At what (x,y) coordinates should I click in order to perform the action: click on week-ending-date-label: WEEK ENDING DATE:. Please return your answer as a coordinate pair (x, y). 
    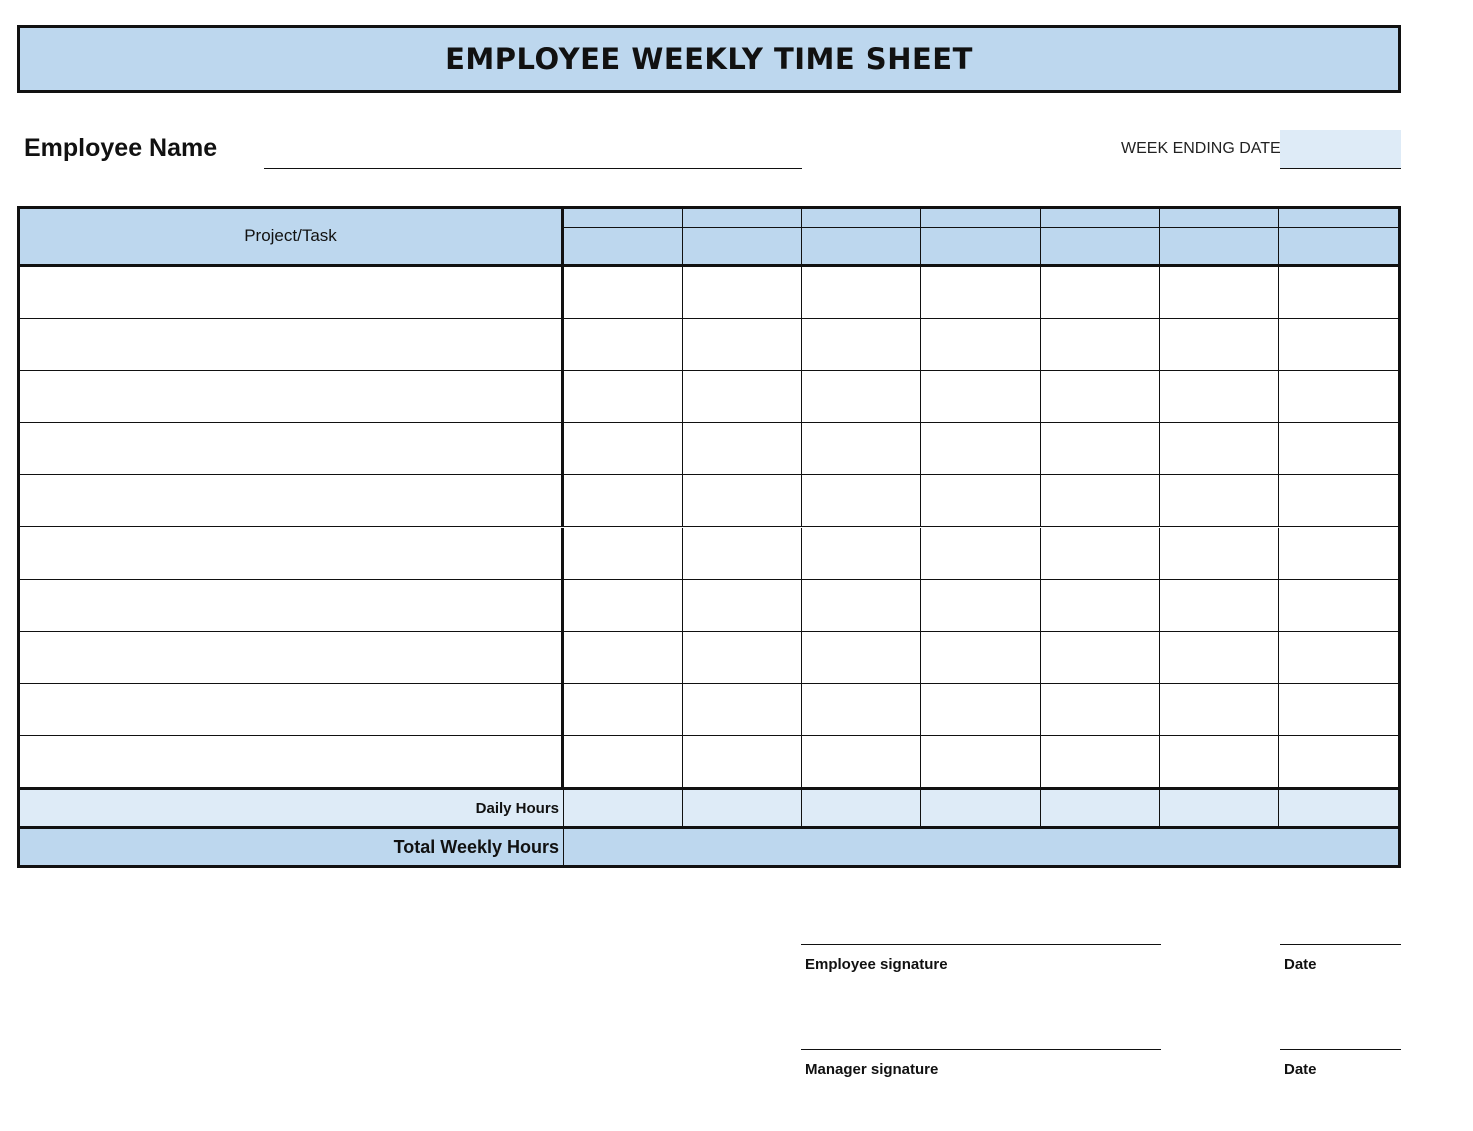
    Looking at the image, I should click on (1203, 148).